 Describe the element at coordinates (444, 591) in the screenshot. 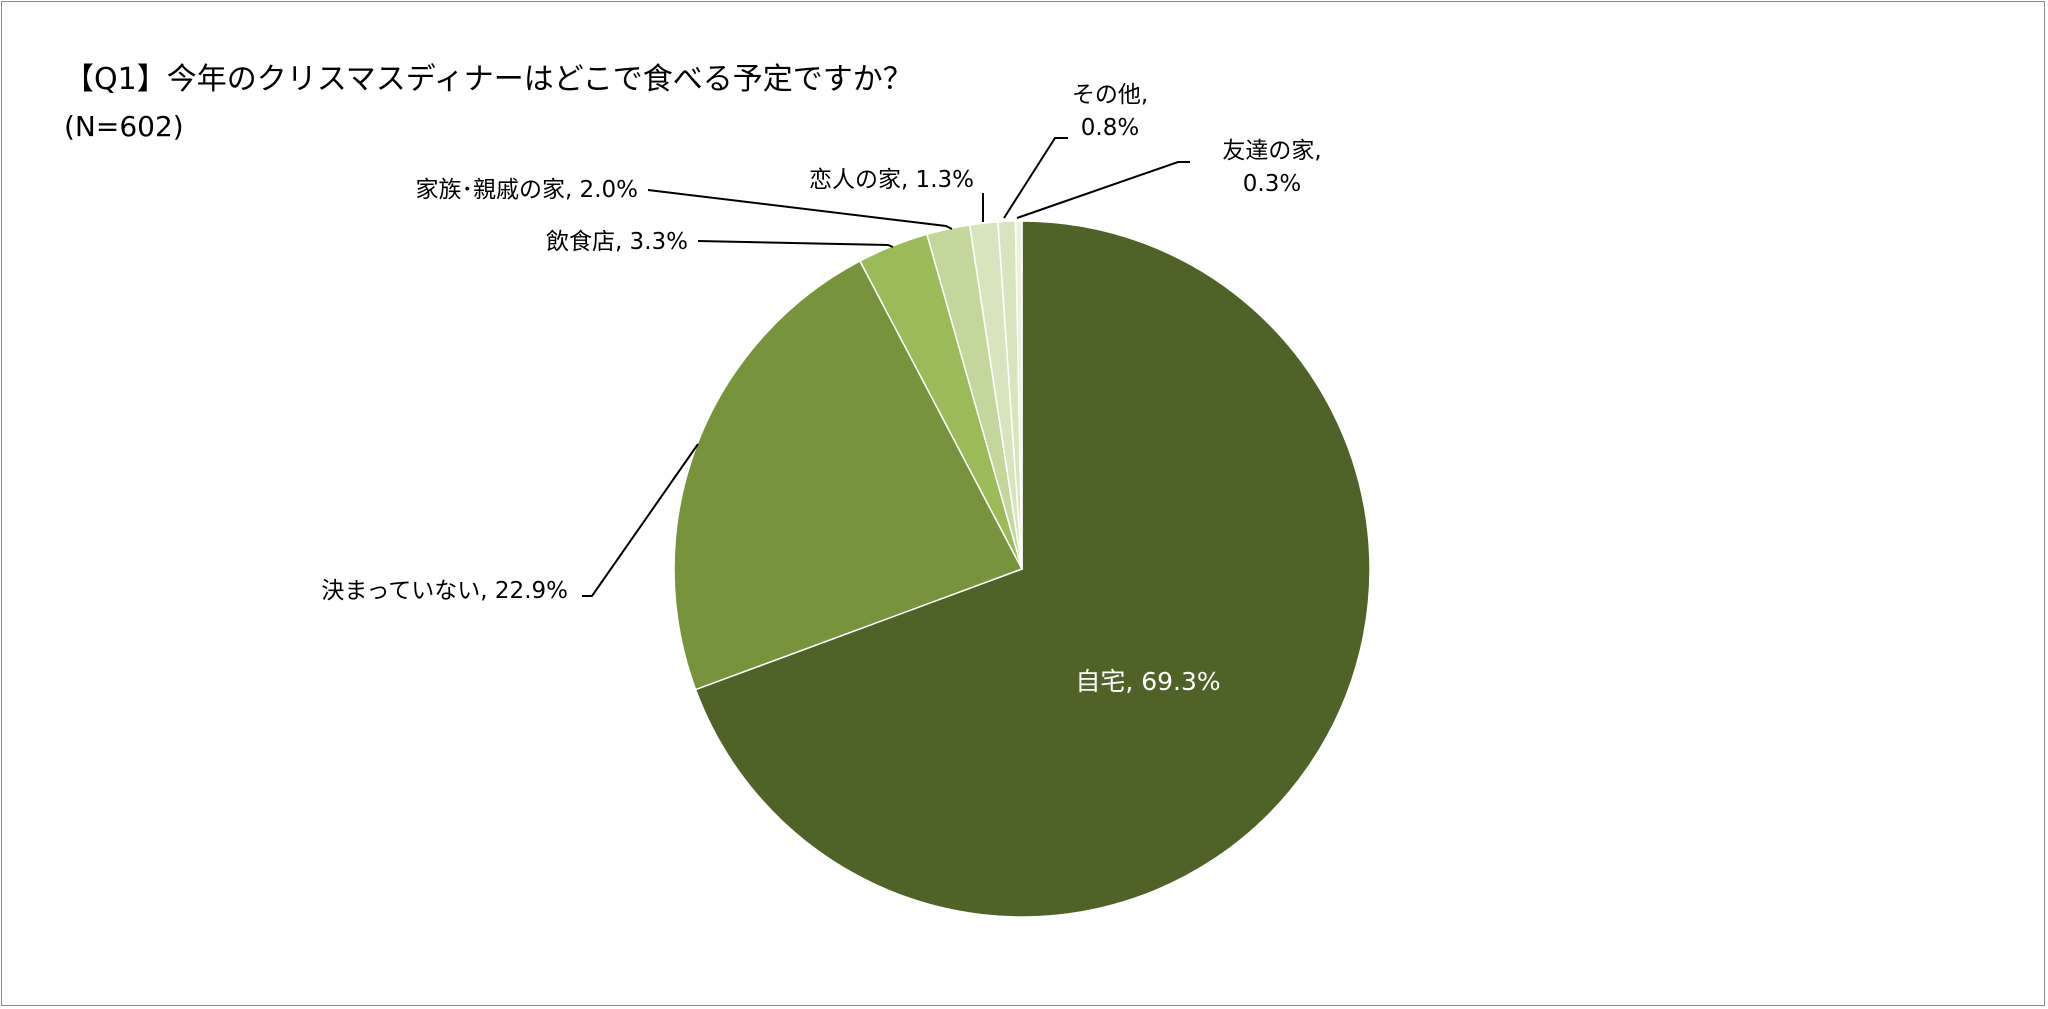

I see `data-label-undecided: 決まっていない, 22.9%` at that location.